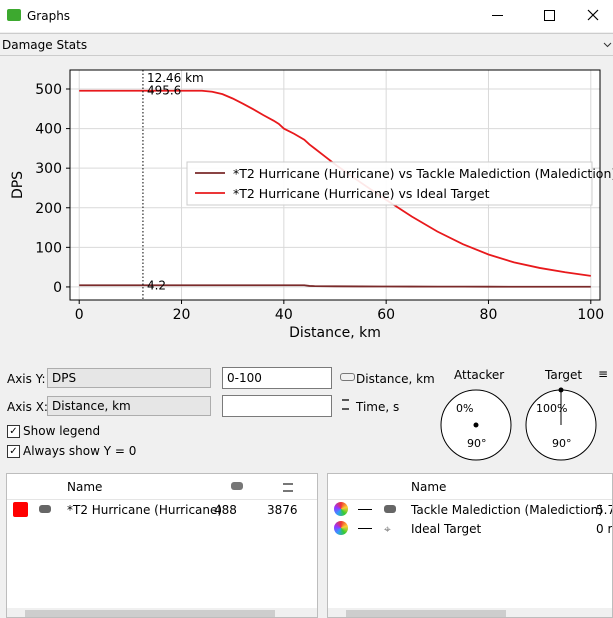 The image size is (613, 618). Describe the element at coordinates (395, 379) in the screenshot. I see `axis-y-hint: Distance, km` at that location.